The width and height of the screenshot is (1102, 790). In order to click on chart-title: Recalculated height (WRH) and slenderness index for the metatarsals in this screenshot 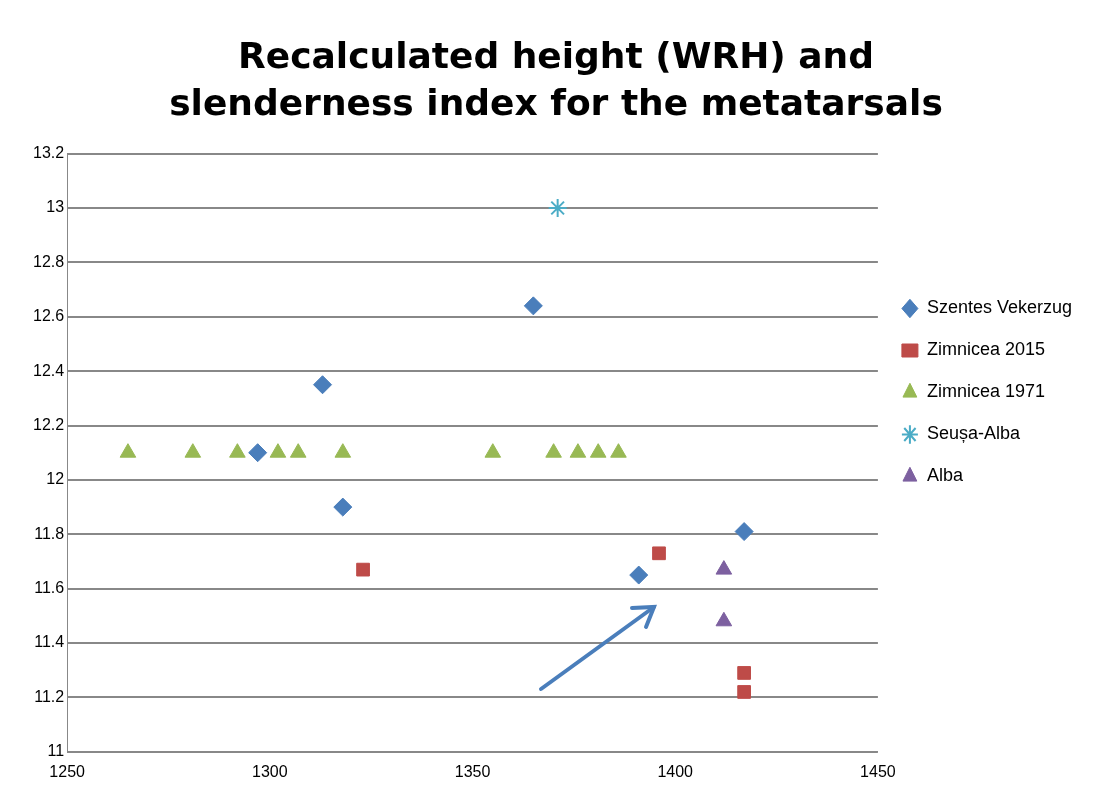, I will do `click(556, 78)`.